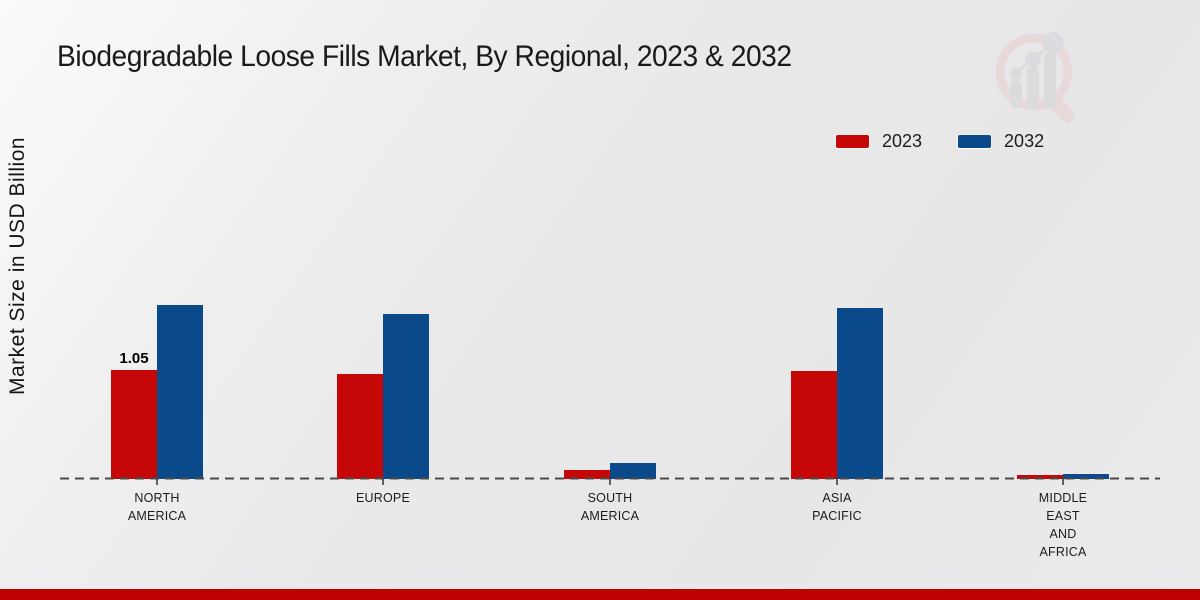 Image resolution: width=1200 pixels, height=600 pixels. I want to click on bar-2023-south-america, so click(587, 474).